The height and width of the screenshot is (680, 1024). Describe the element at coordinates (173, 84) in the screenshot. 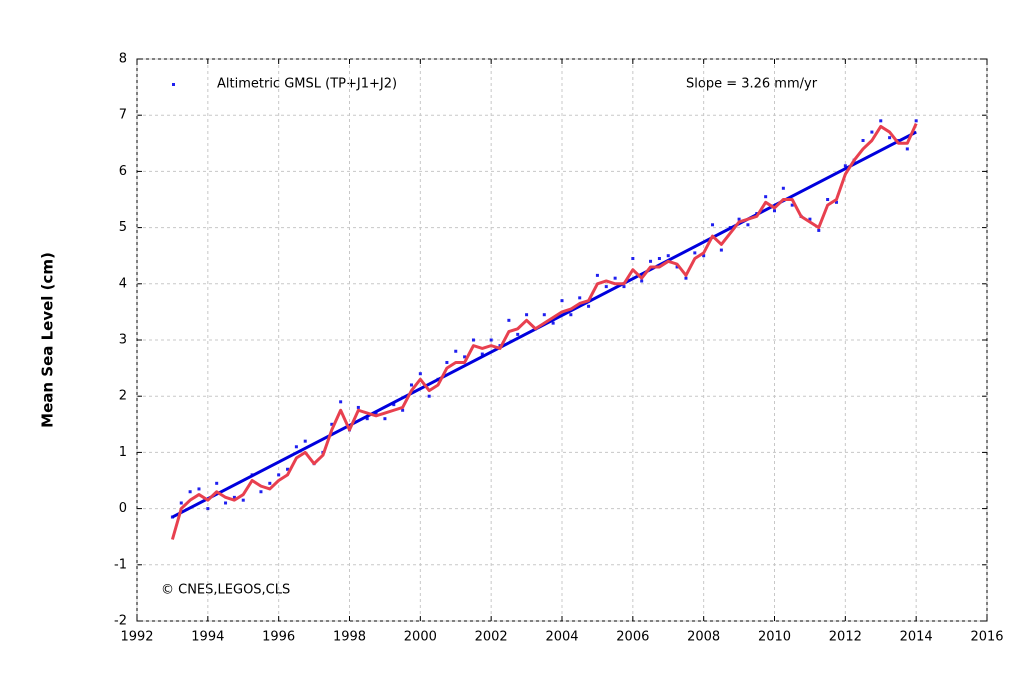

I see `legend-marker` at that location.